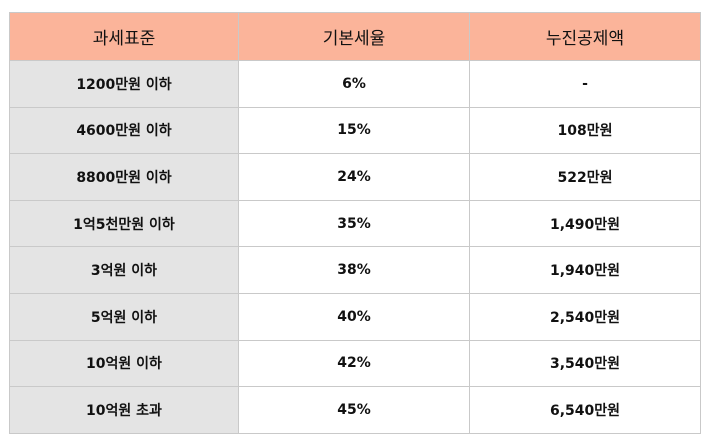 The width and height of the screenshot is (712, 446). Describe the element at coordinates (124, 223) in the screenshot. I see `tax-base-cell: 1억5천만원 이하` at that location.